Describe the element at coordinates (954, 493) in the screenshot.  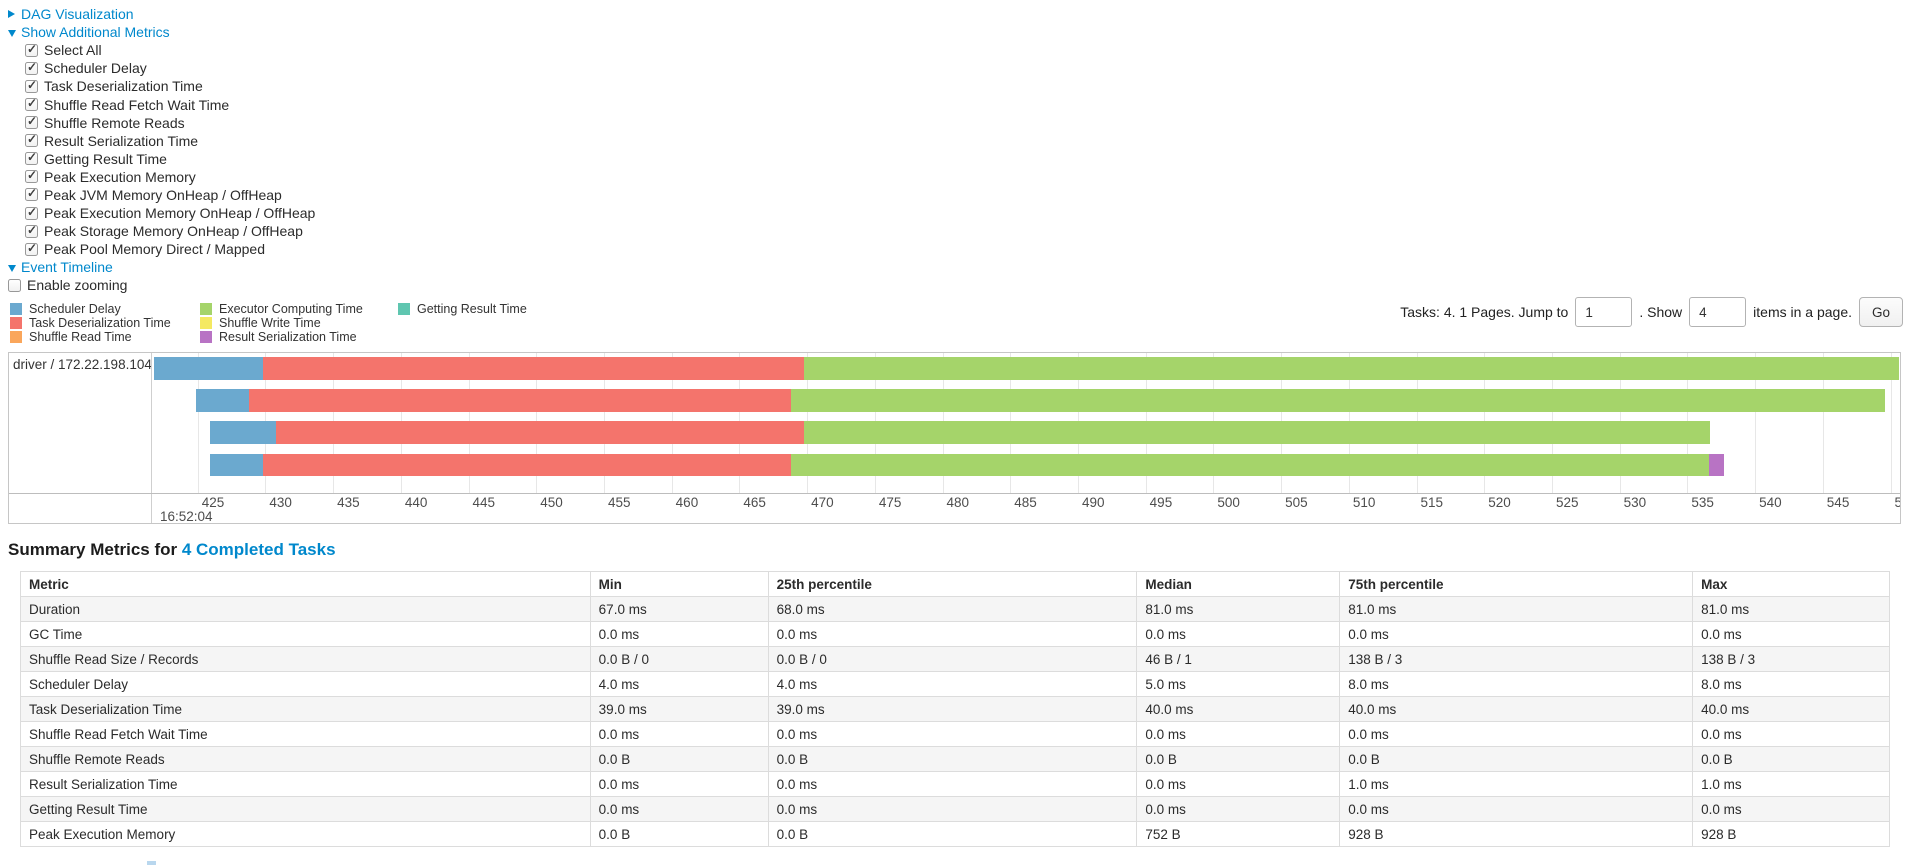
I see `axis-line` at that location.